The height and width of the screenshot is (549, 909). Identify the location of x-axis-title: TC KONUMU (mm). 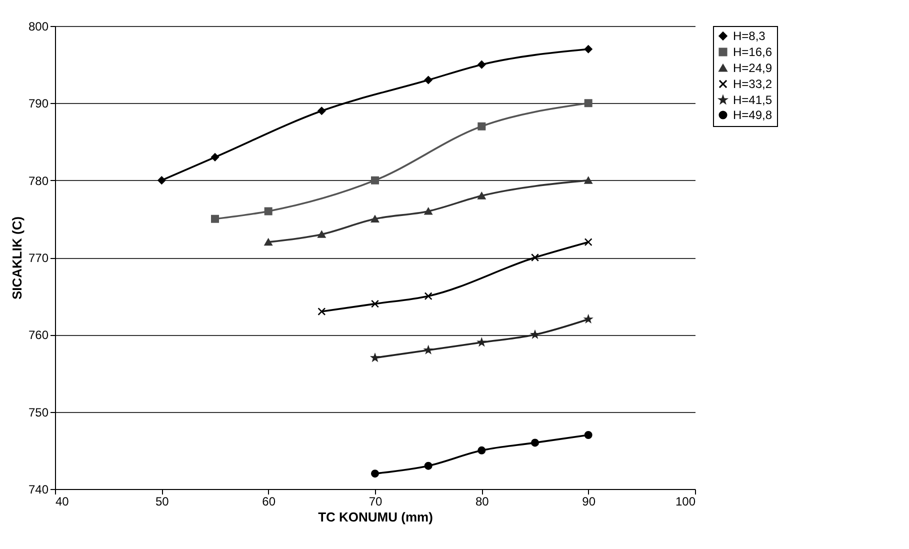
(375, 517).